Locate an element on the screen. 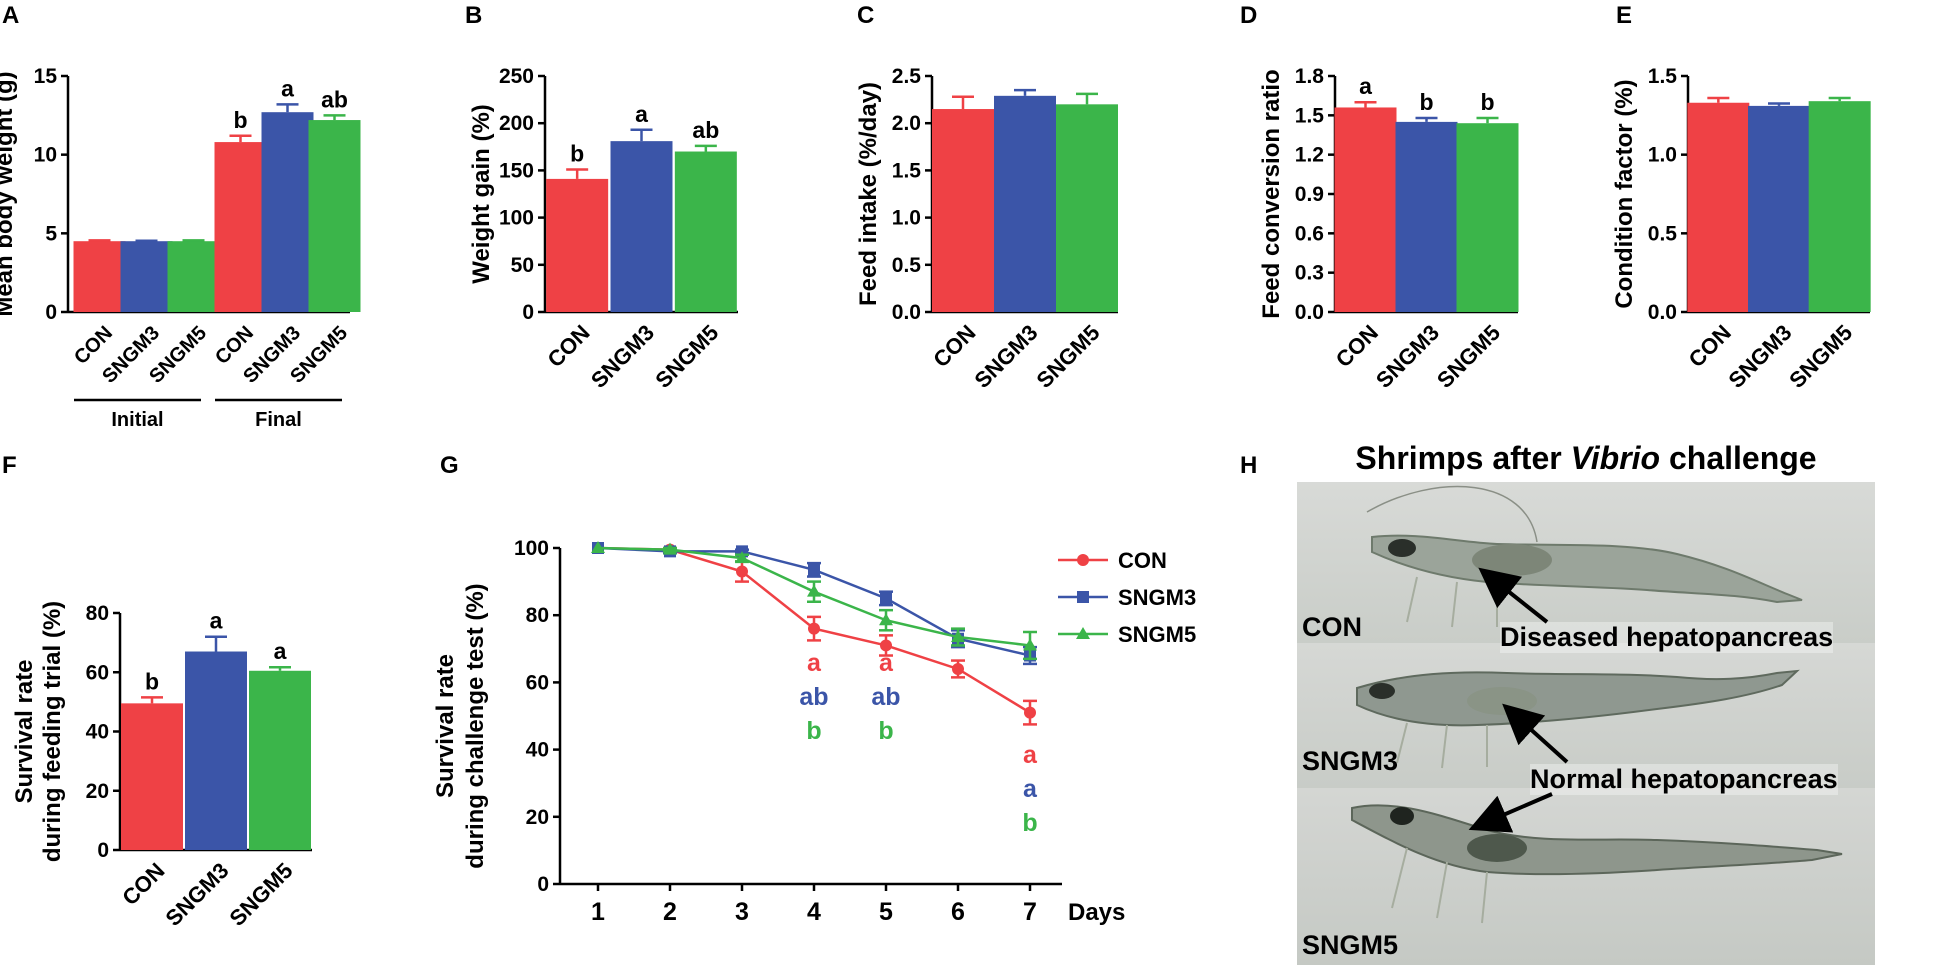  sig-letter-b-0: b is located at coordinates (577, 153).